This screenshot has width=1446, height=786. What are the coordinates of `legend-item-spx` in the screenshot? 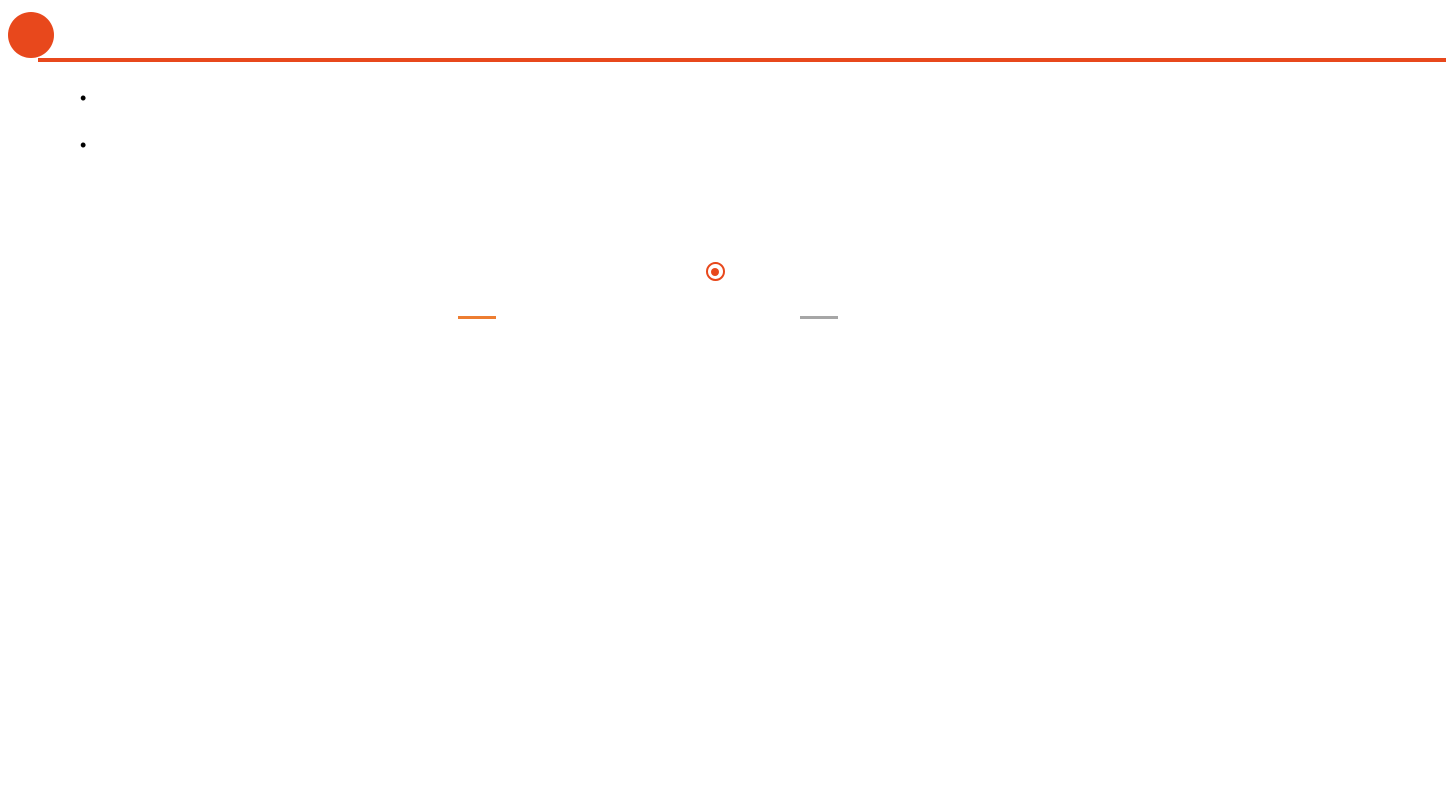 It's located at (823, 317).